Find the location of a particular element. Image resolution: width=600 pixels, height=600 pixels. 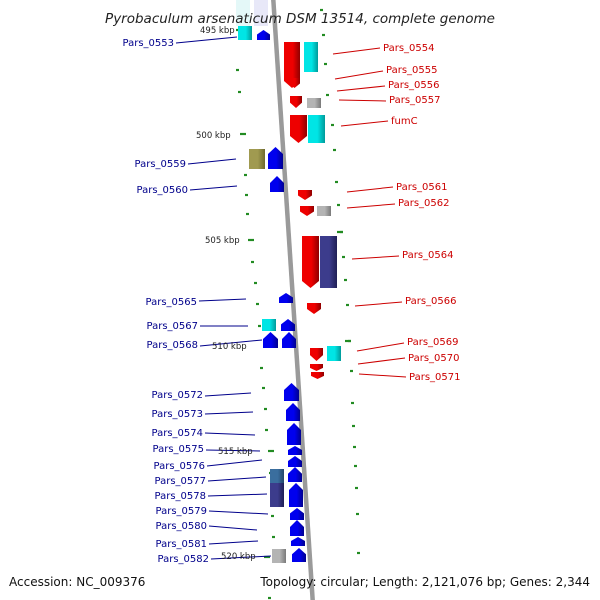

scale-label: 505 kbp is located at coordinates (222, 241).